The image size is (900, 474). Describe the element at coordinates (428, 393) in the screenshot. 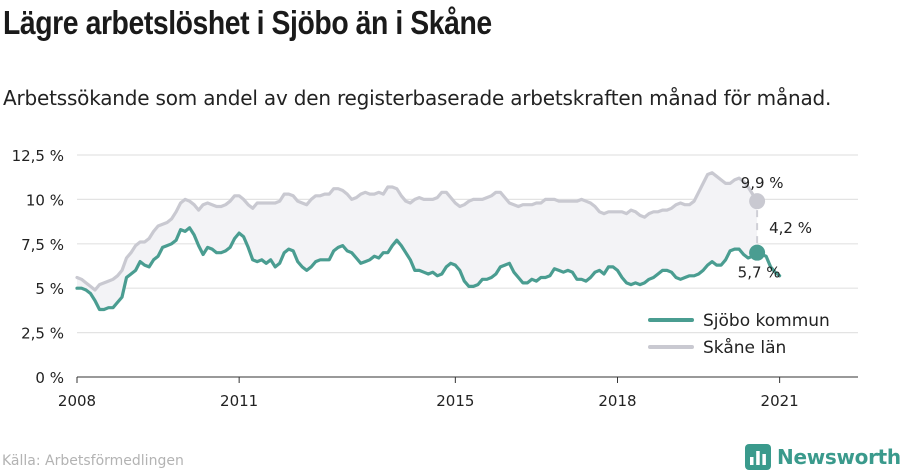

I see `x-axis: 2008 2011 2015 2018 2021` at that location.